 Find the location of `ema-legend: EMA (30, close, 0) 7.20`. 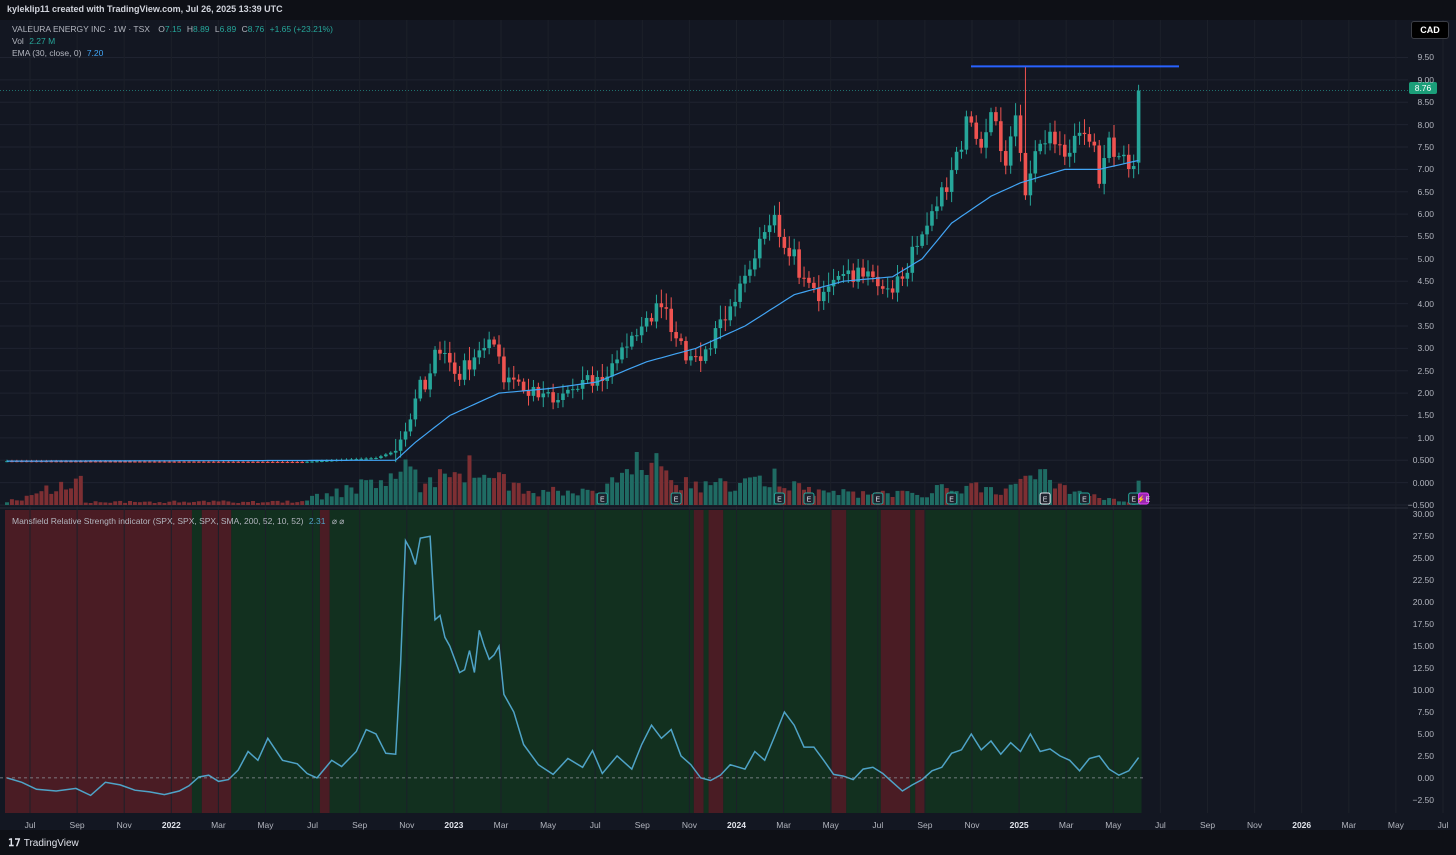

ema-legend: EMA (30, close, 0) 7.20 is located at coordinates (57, 53).